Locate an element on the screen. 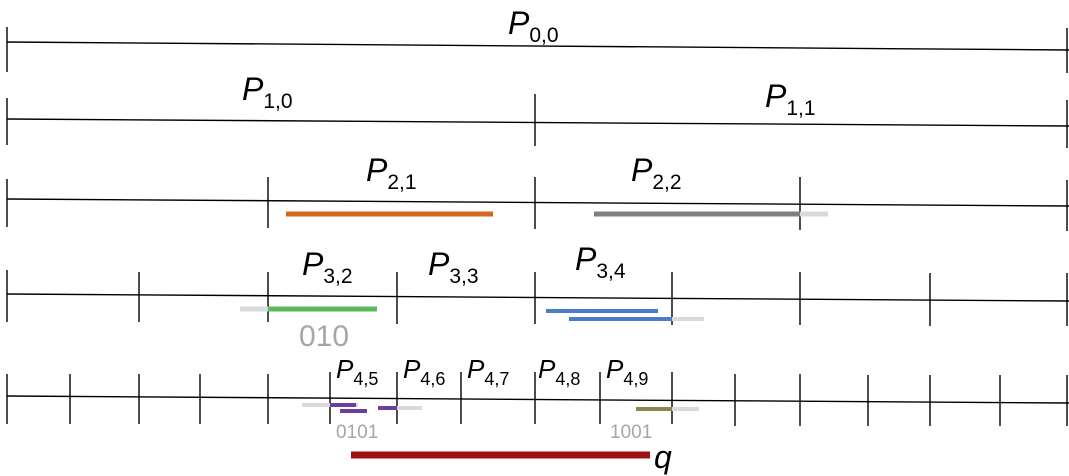  level-0: P0,0 is located at coordinates (537, 39).